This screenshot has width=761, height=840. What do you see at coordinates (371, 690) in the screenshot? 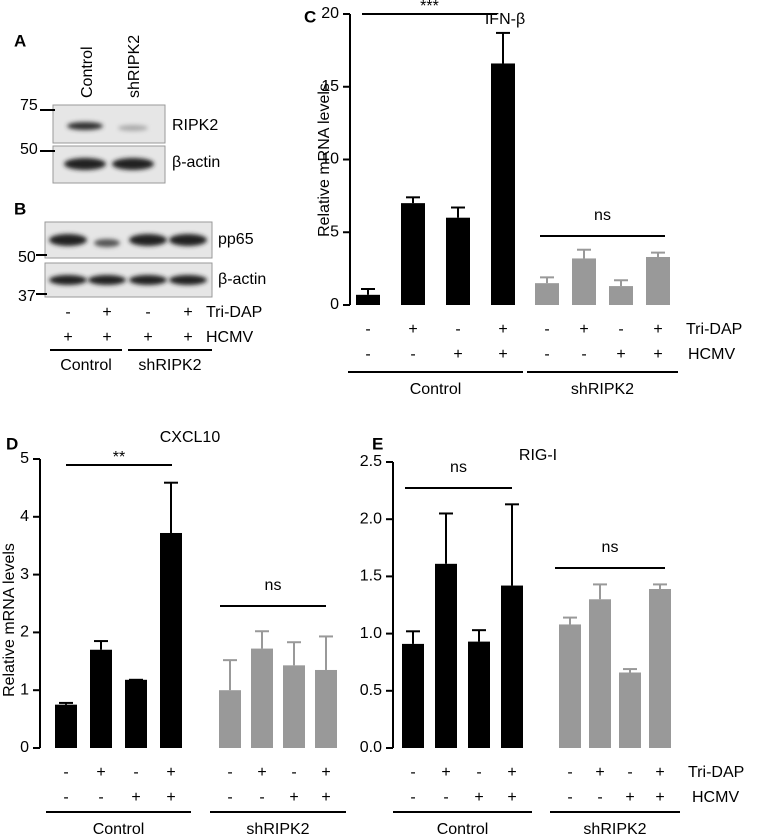
I see `y-tick-label: 0.5` at bounding box center [371, 690].